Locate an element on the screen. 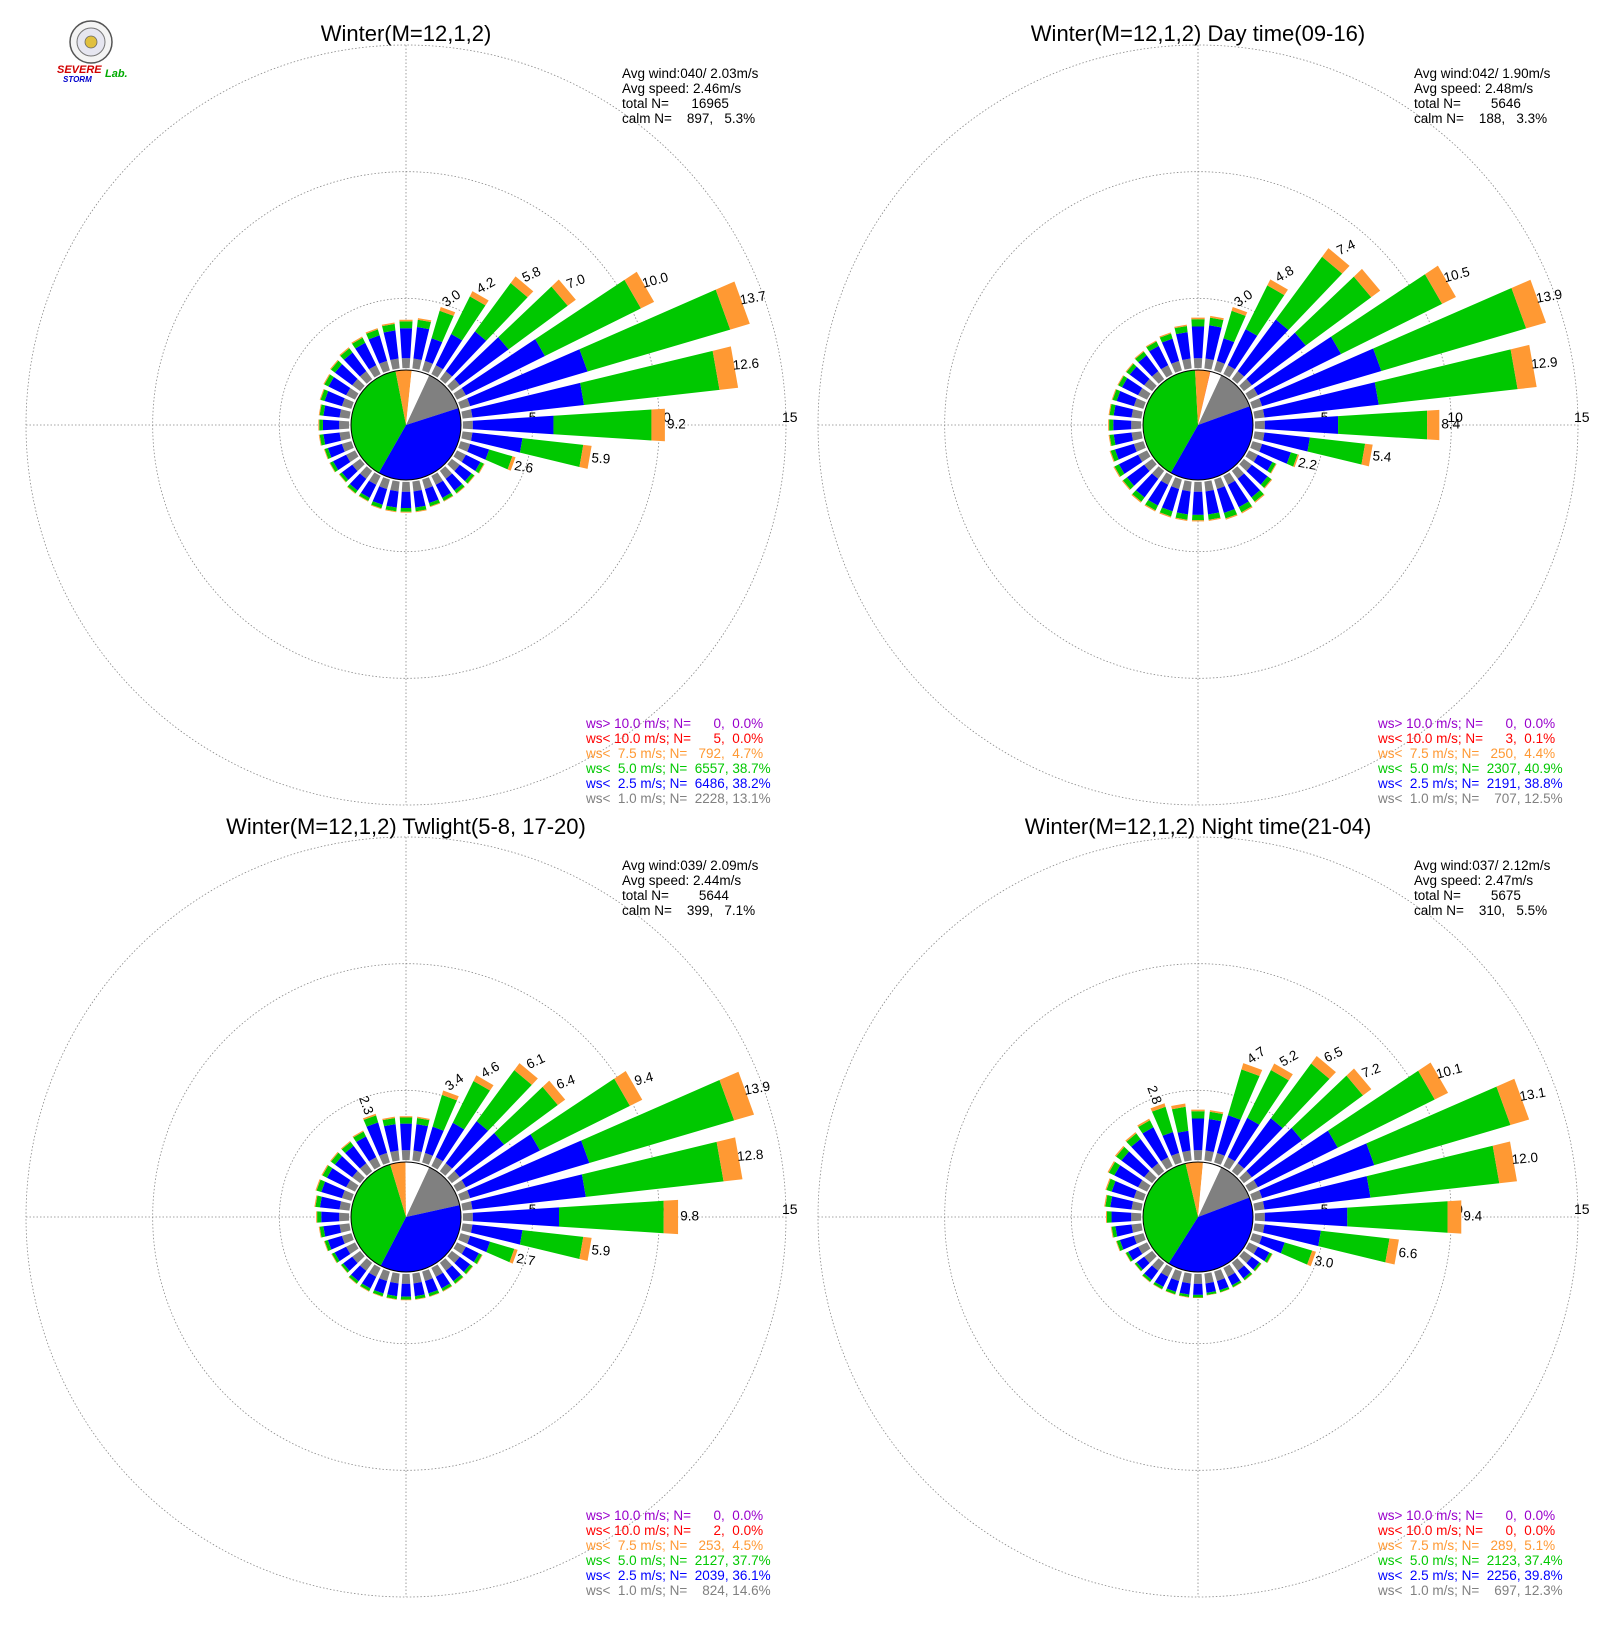  direction-label: 3.4 is located at coordinates (454, 1081).